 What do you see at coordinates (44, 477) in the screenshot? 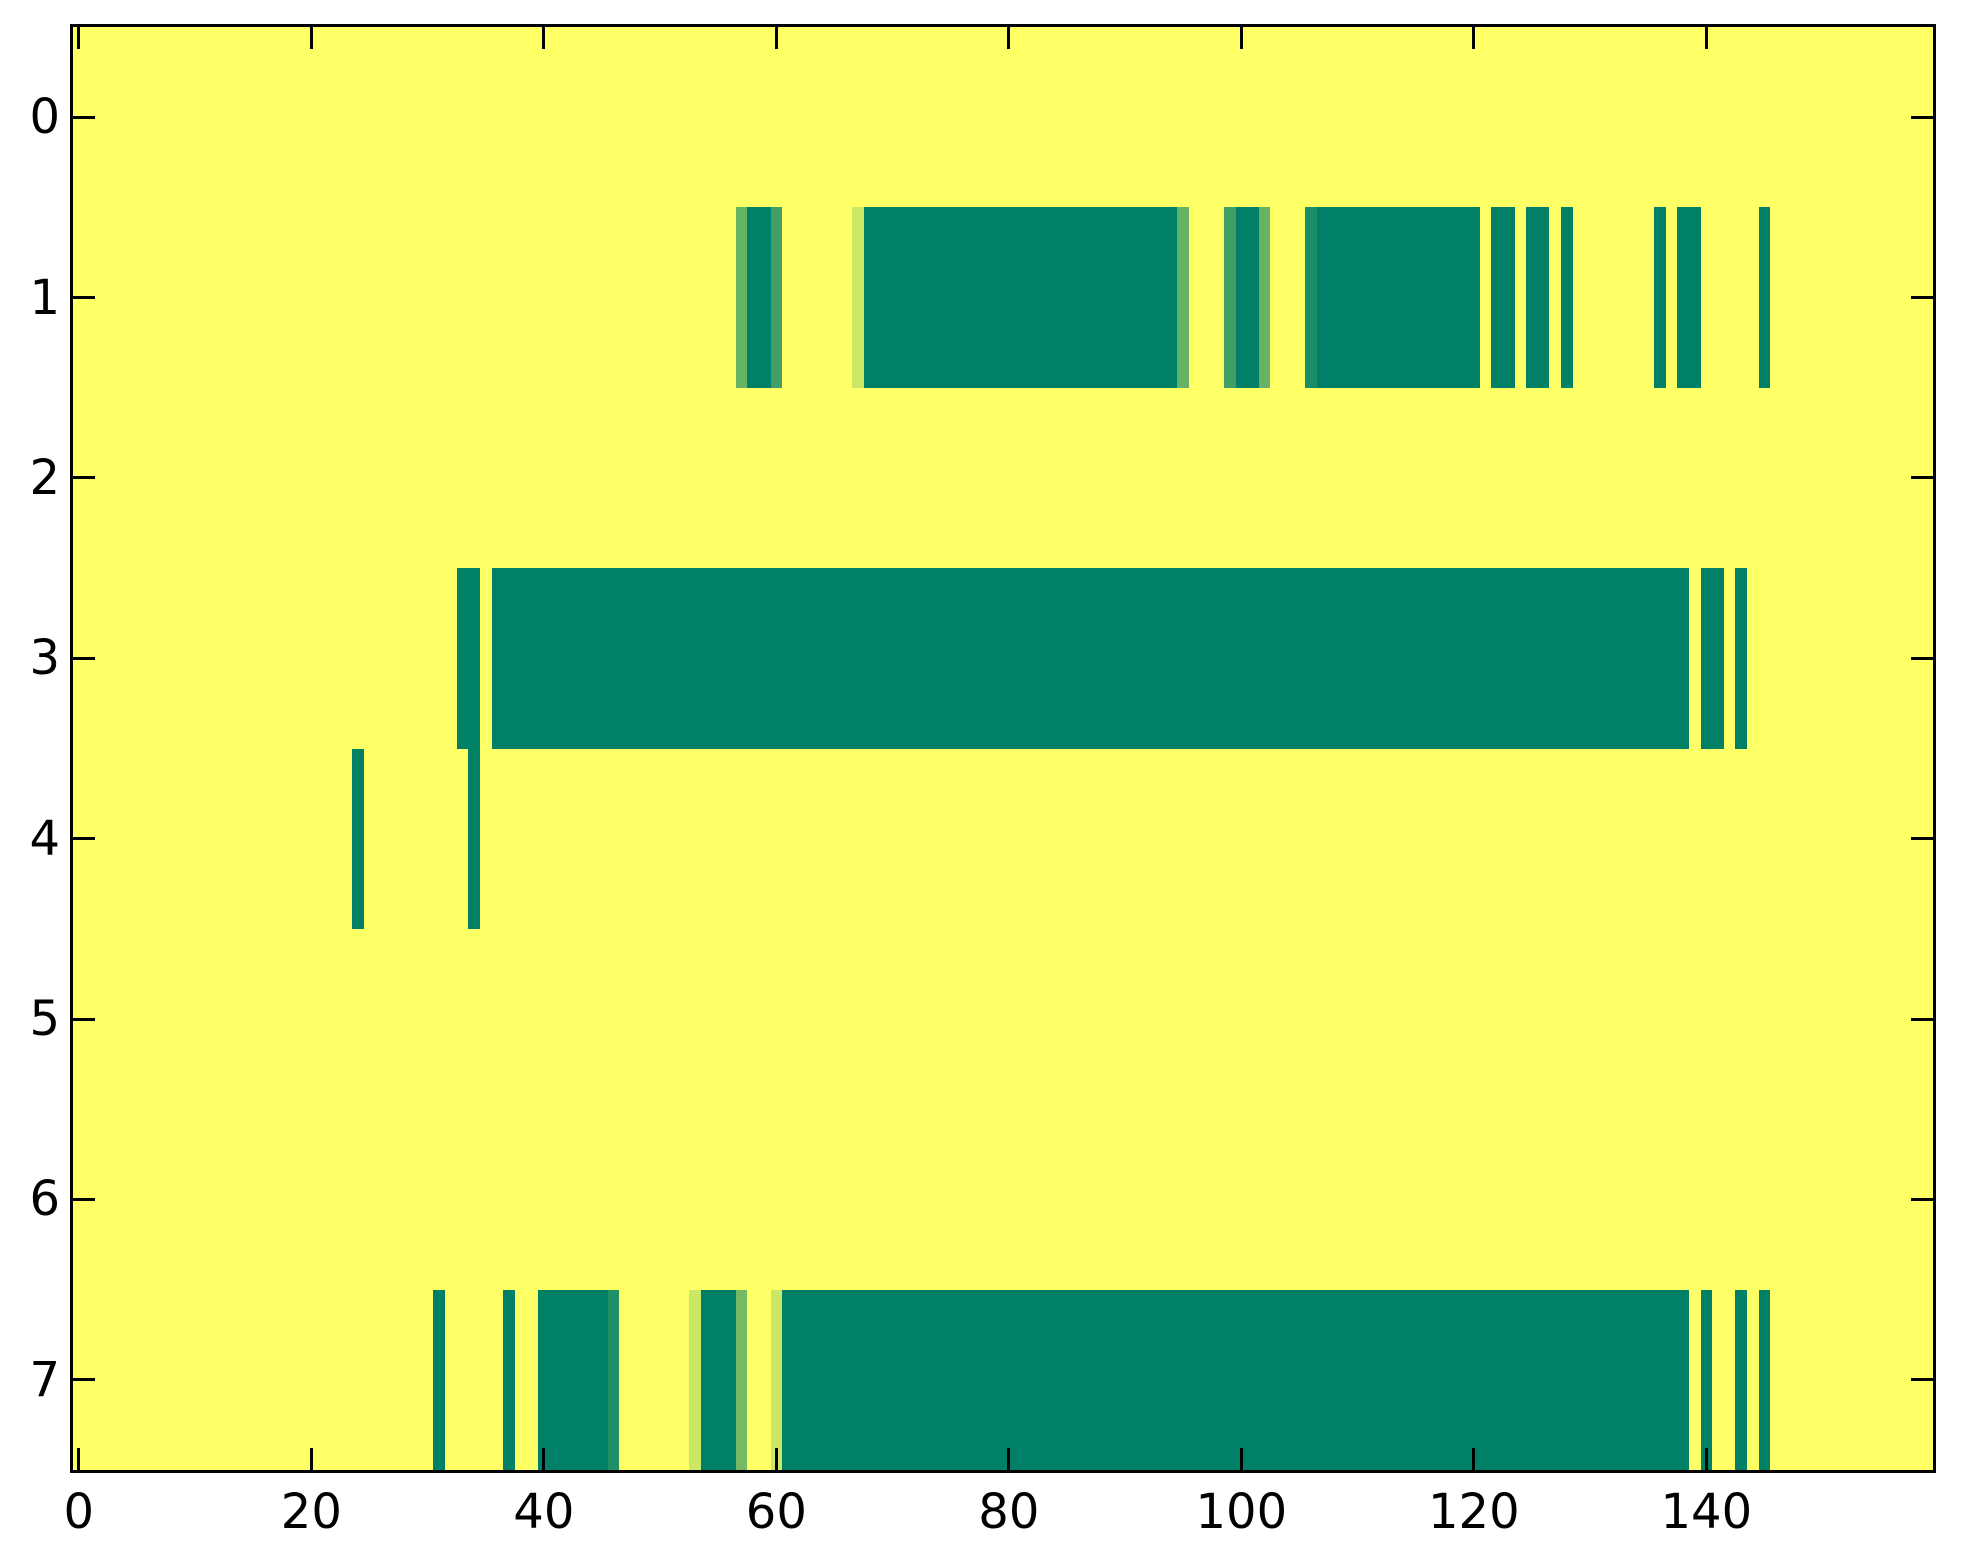
I see `y-tick-label-2: 2` at bounding box center [44, 477].